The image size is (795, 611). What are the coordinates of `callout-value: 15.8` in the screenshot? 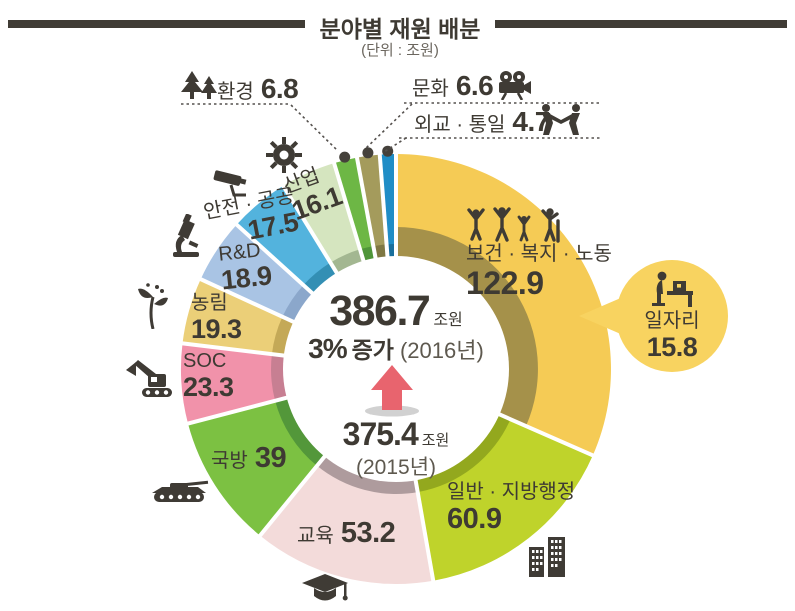 It's located at (672, 346).